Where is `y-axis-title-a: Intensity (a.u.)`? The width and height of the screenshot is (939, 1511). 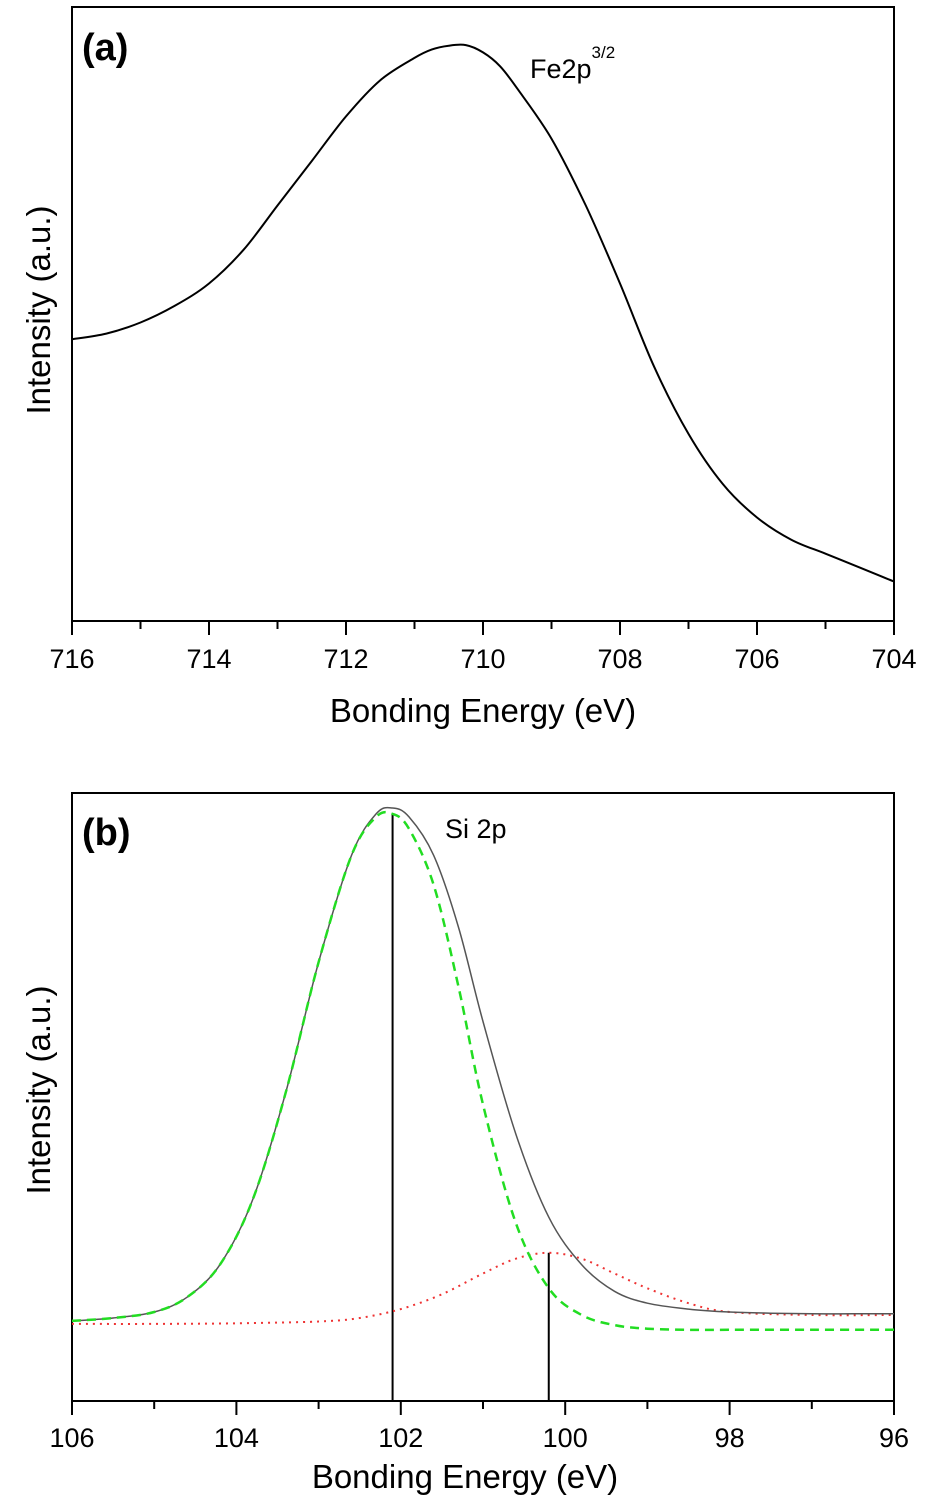 y-axis-title-a: Intensity (a.u.) is located at coordinates (38, 309).